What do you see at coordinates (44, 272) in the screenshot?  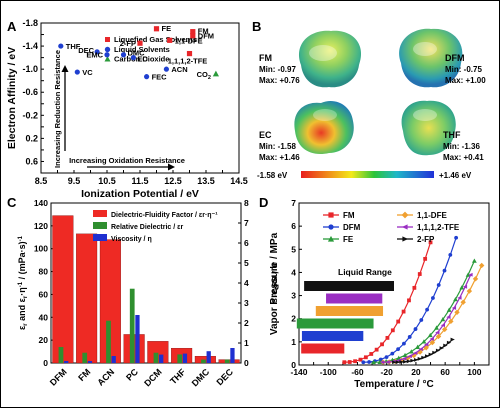 I see `panel-c-left-tick-label: 80` at bounding box center [44, 272].